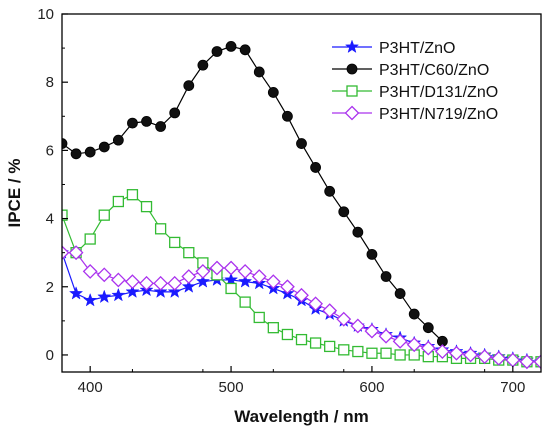 The height and width of the screenshot is (436, 550). I want to click on y-tick-label: 10, so click(45, 14).